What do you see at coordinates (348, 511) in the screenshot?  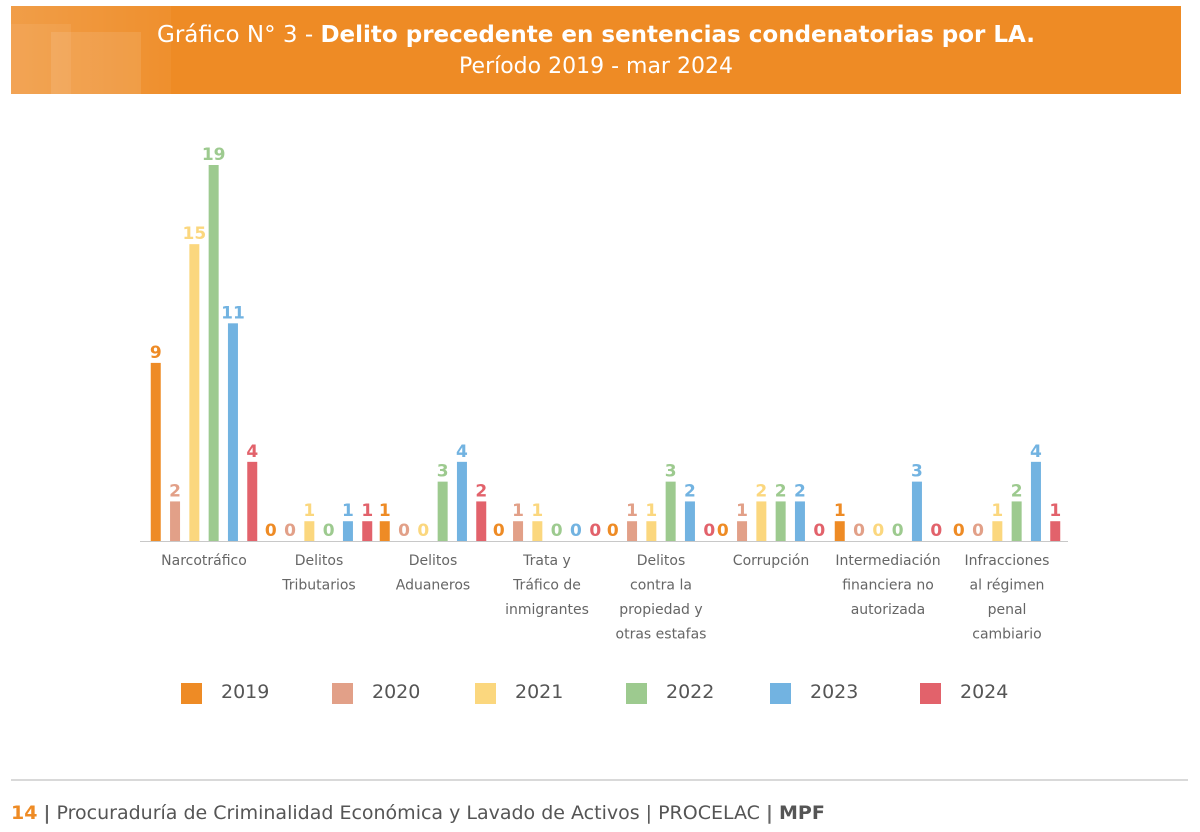 I see `data-label-2023: 1` at bounding box center [348, 511].